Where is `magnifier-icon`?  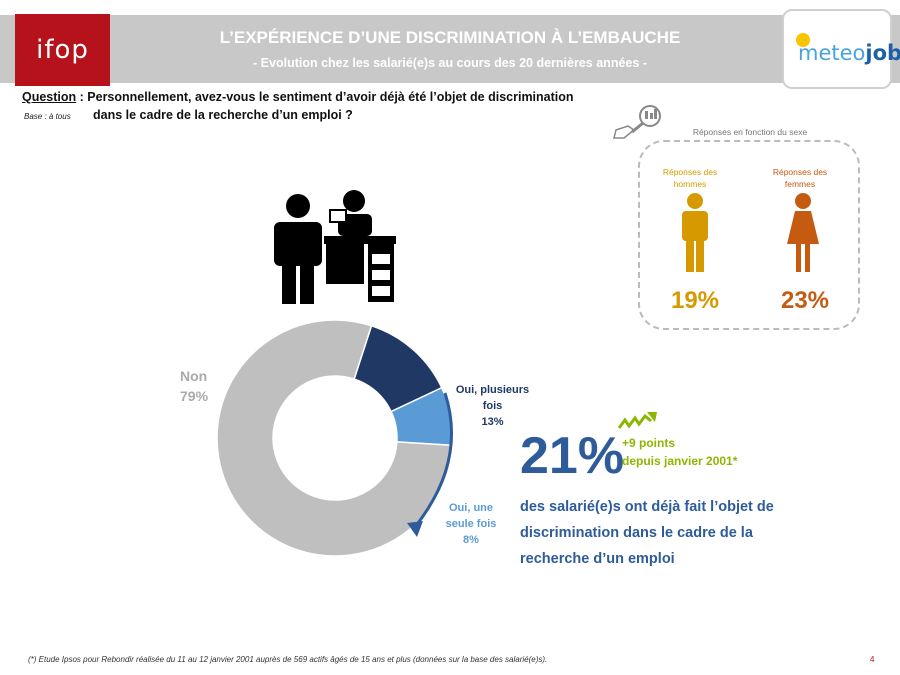 magnifier-icon is located at coordinates (637, 122).